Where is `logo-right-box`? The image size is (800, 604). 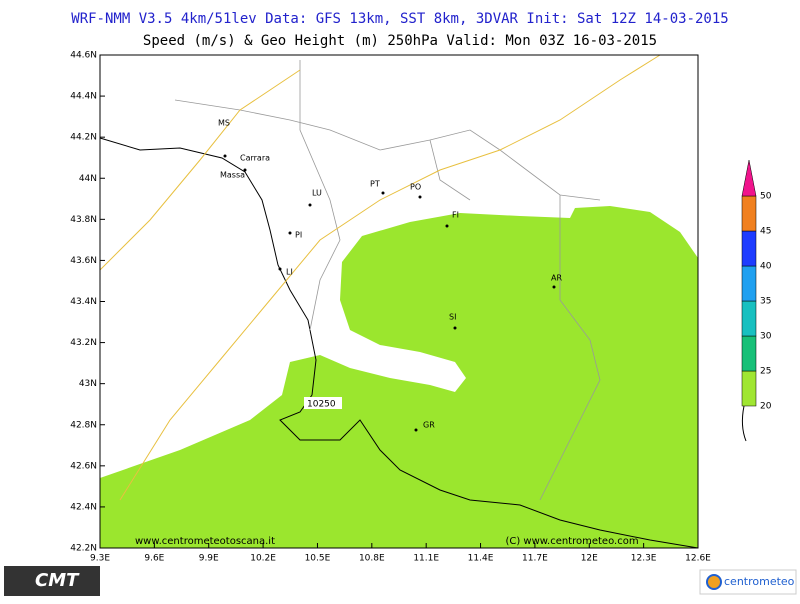 logo-right-box is located at coordinates (748, 582).